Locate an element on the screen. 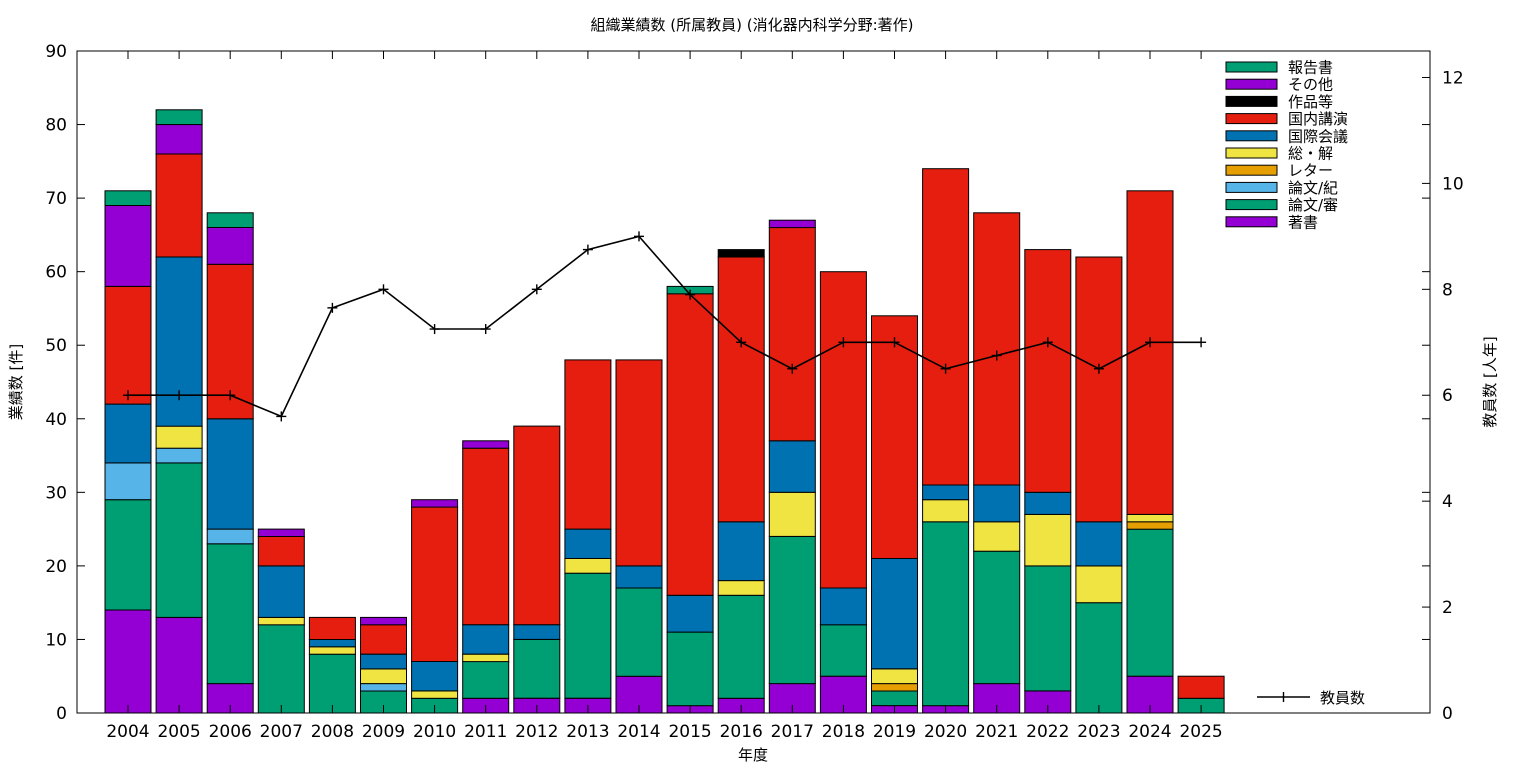 The height and width of the screenshot is (768, 1536). bar-2010-s4 is located at coordinates (435, 694).